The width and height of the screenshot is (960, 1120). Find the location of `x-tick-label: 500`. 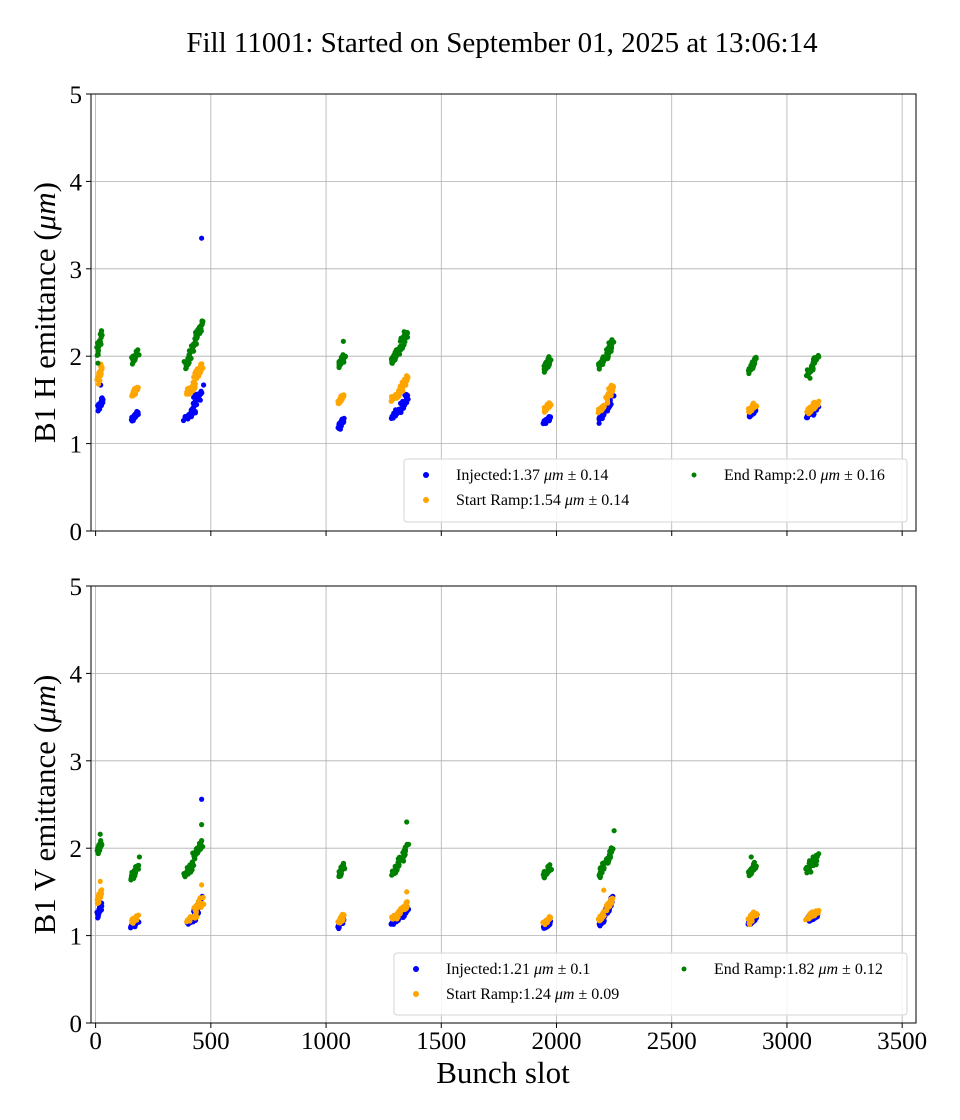

x-tick-label: 500 is located at coordinates (211, 1041).